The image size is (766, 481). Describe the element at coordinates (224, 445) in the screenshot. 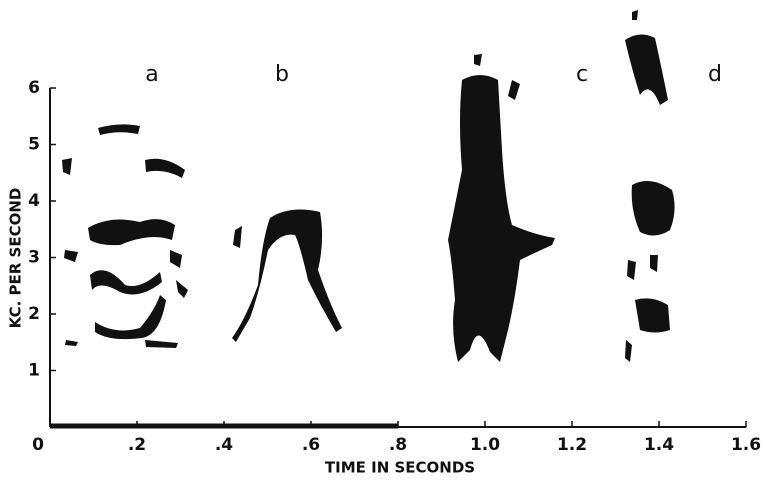

I see `x-tick-label: .4` at that location.